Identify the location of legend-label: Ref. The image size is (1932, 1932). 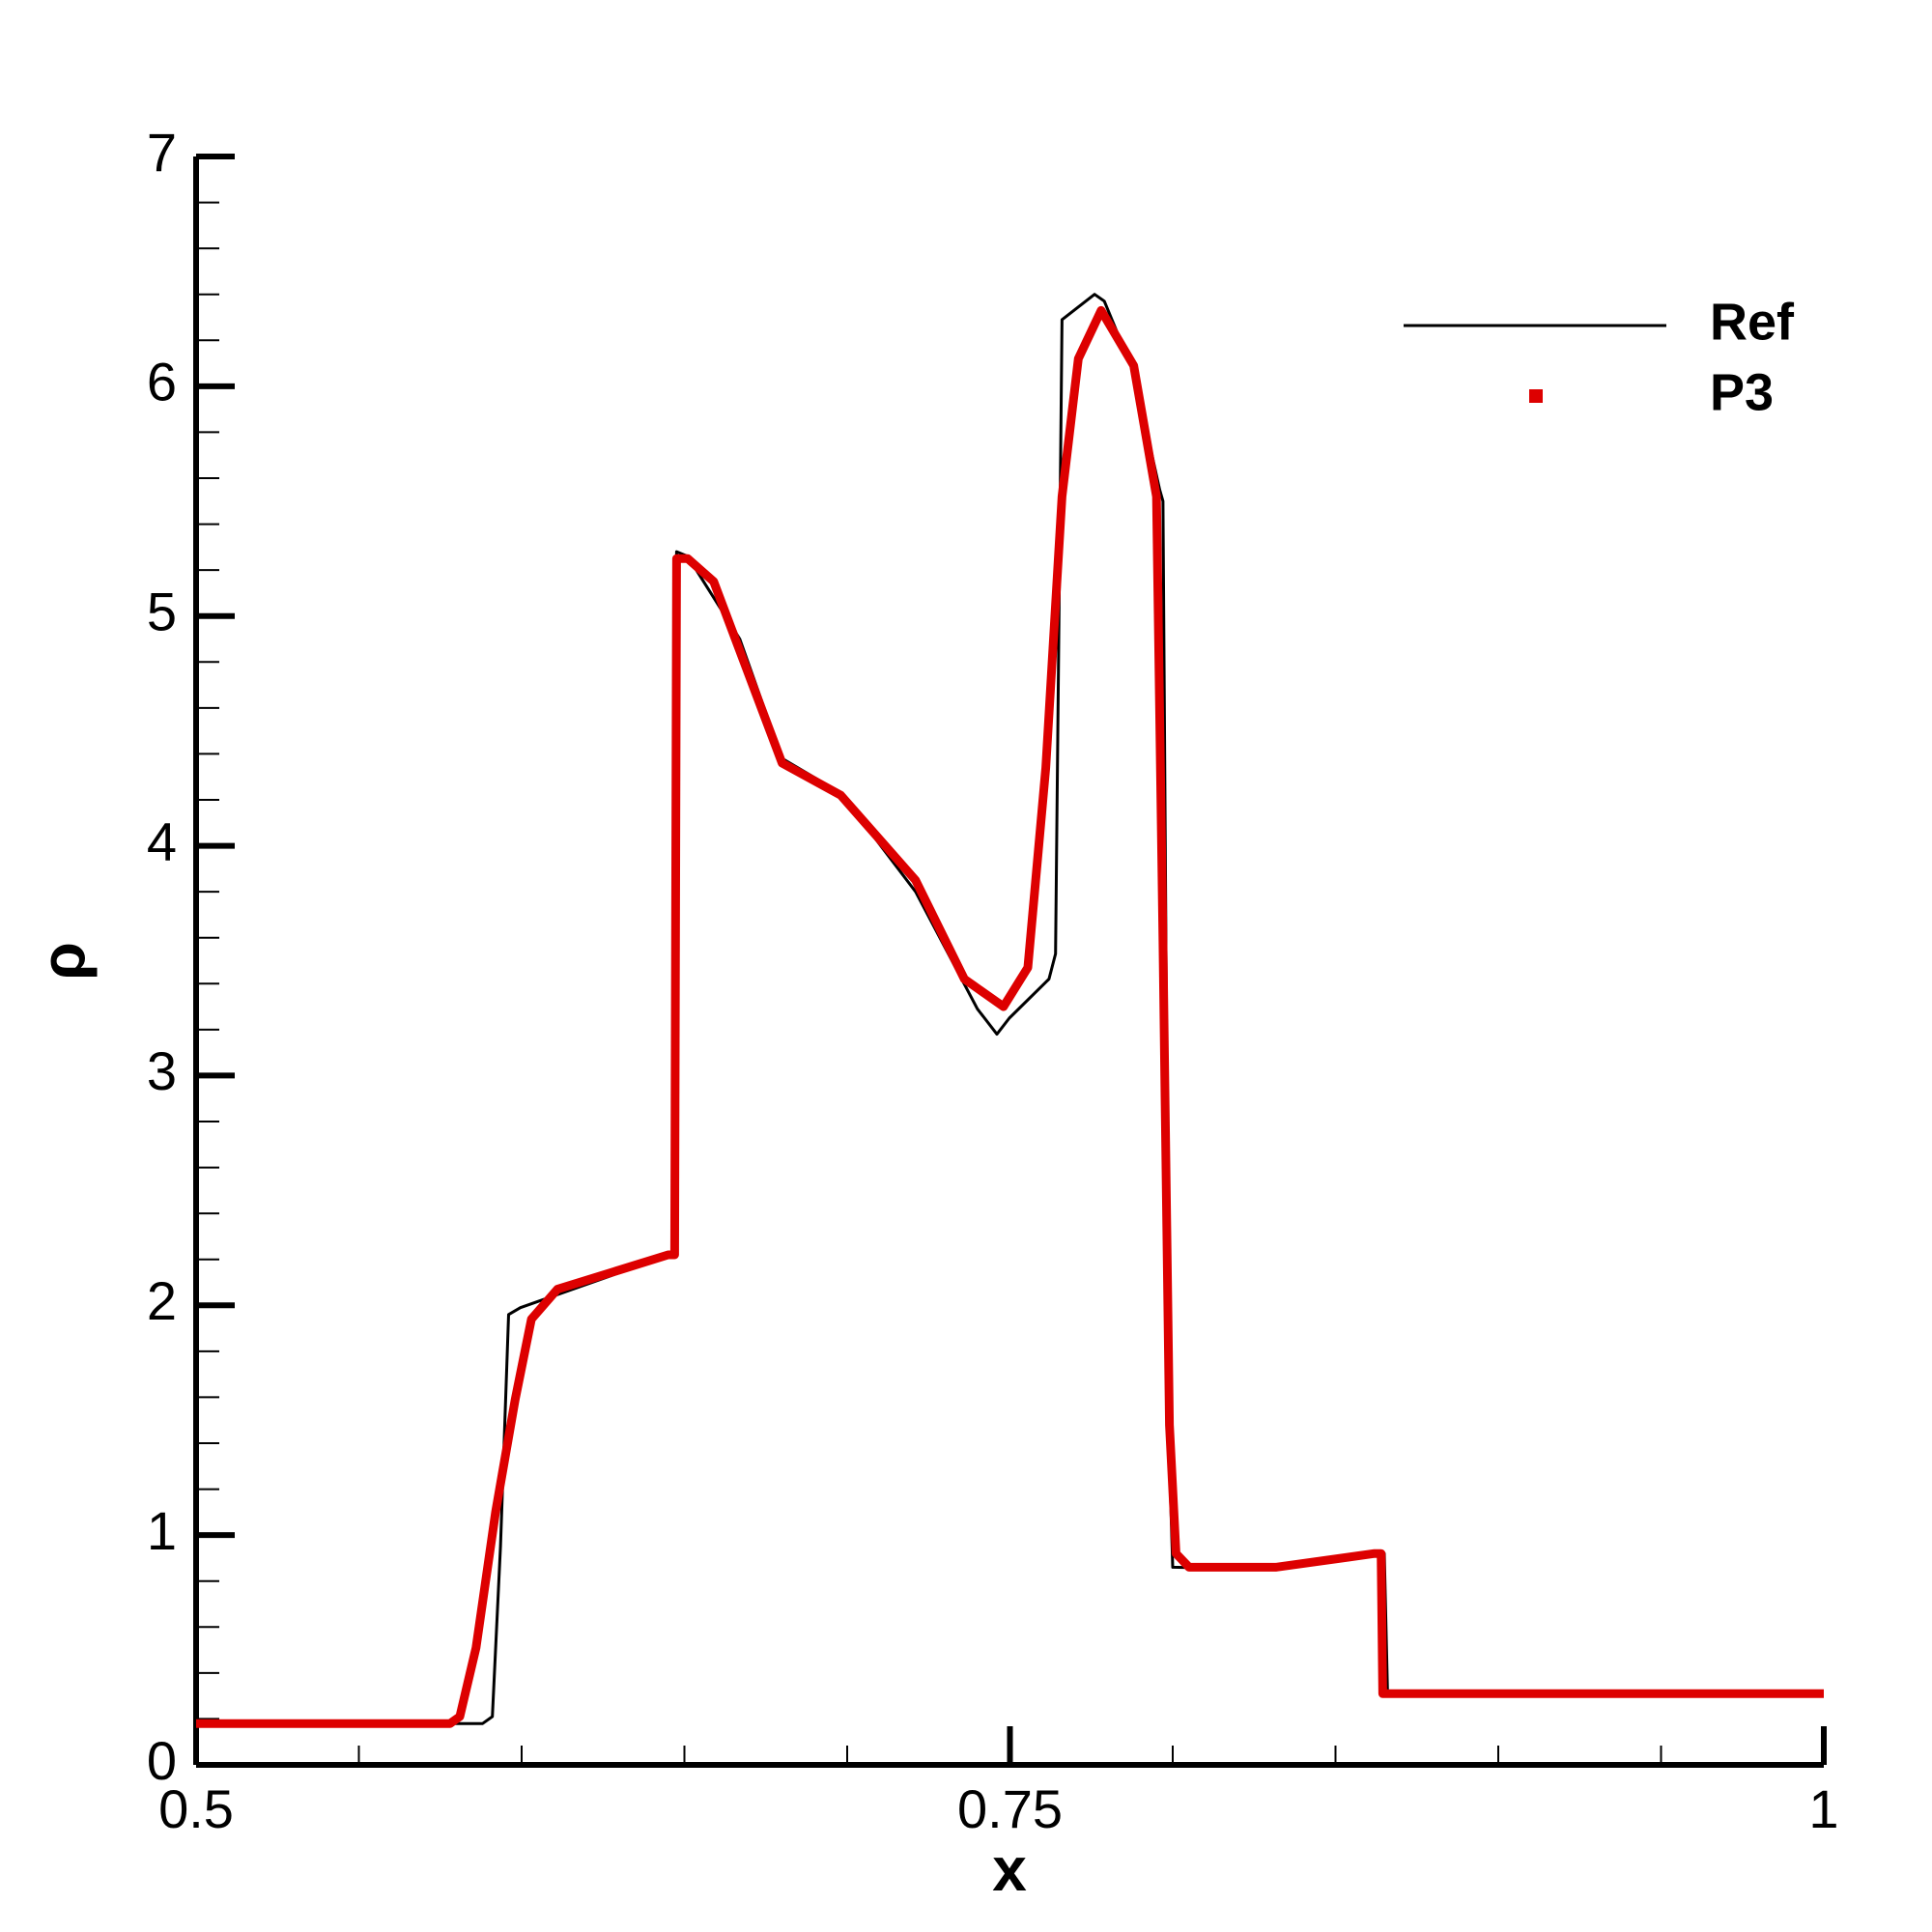
(1752, 322).